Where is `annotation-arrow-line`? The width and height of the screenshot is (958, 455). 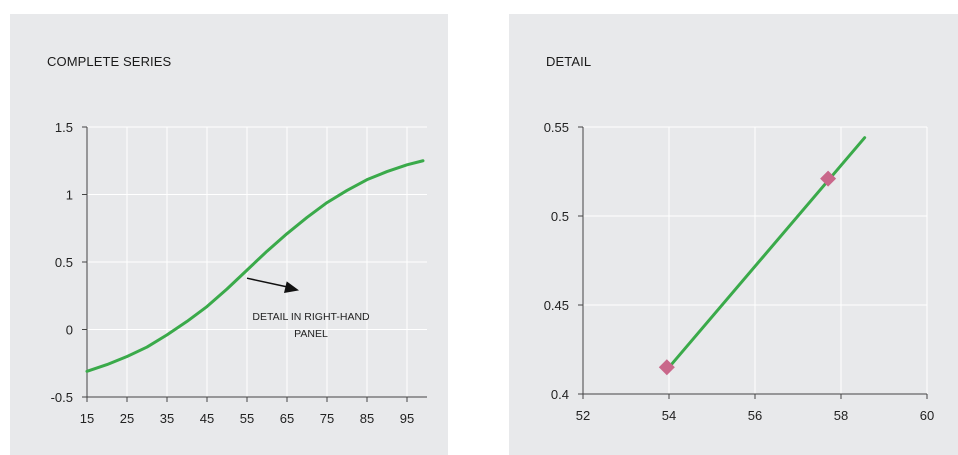
annotation-arrow-line is located at coordinates (267, 282).